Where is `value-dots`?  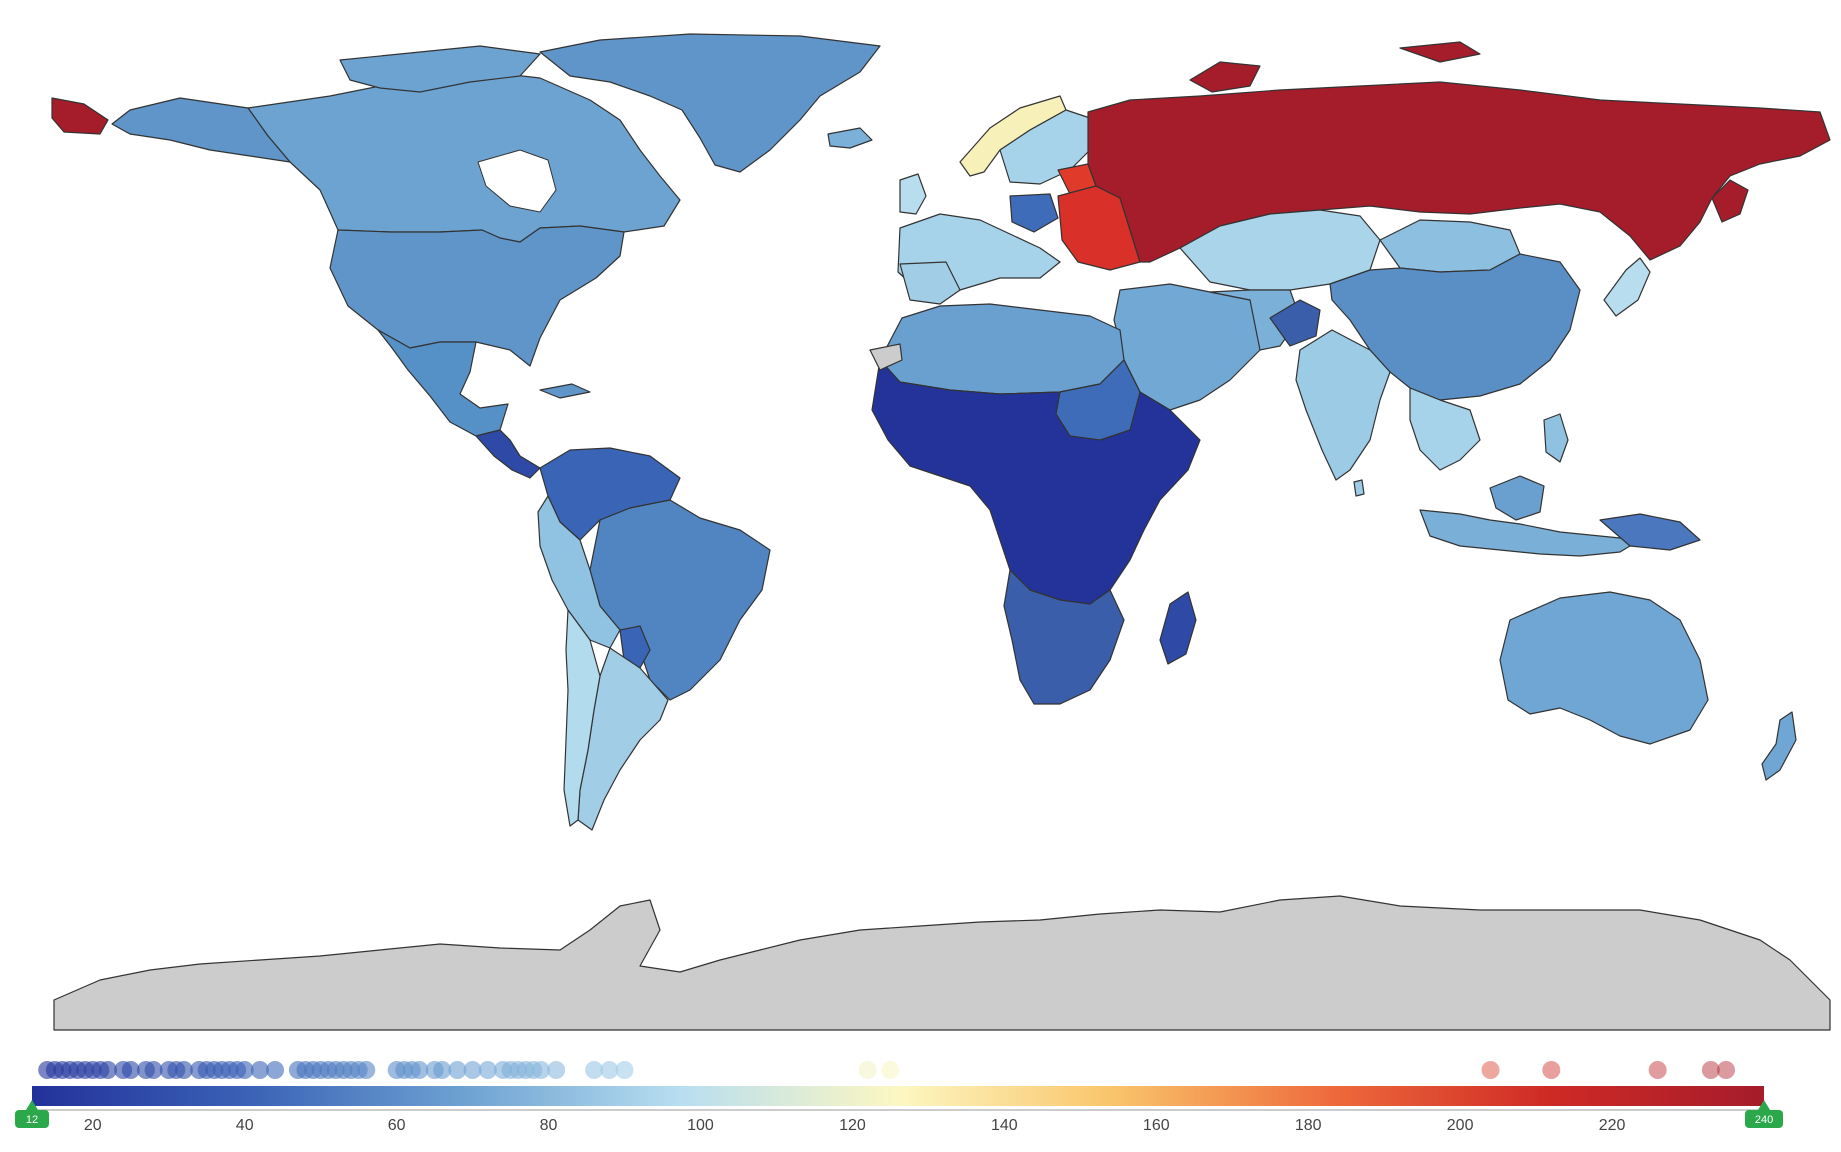 value-dots is located at coordinates (887, 1070).